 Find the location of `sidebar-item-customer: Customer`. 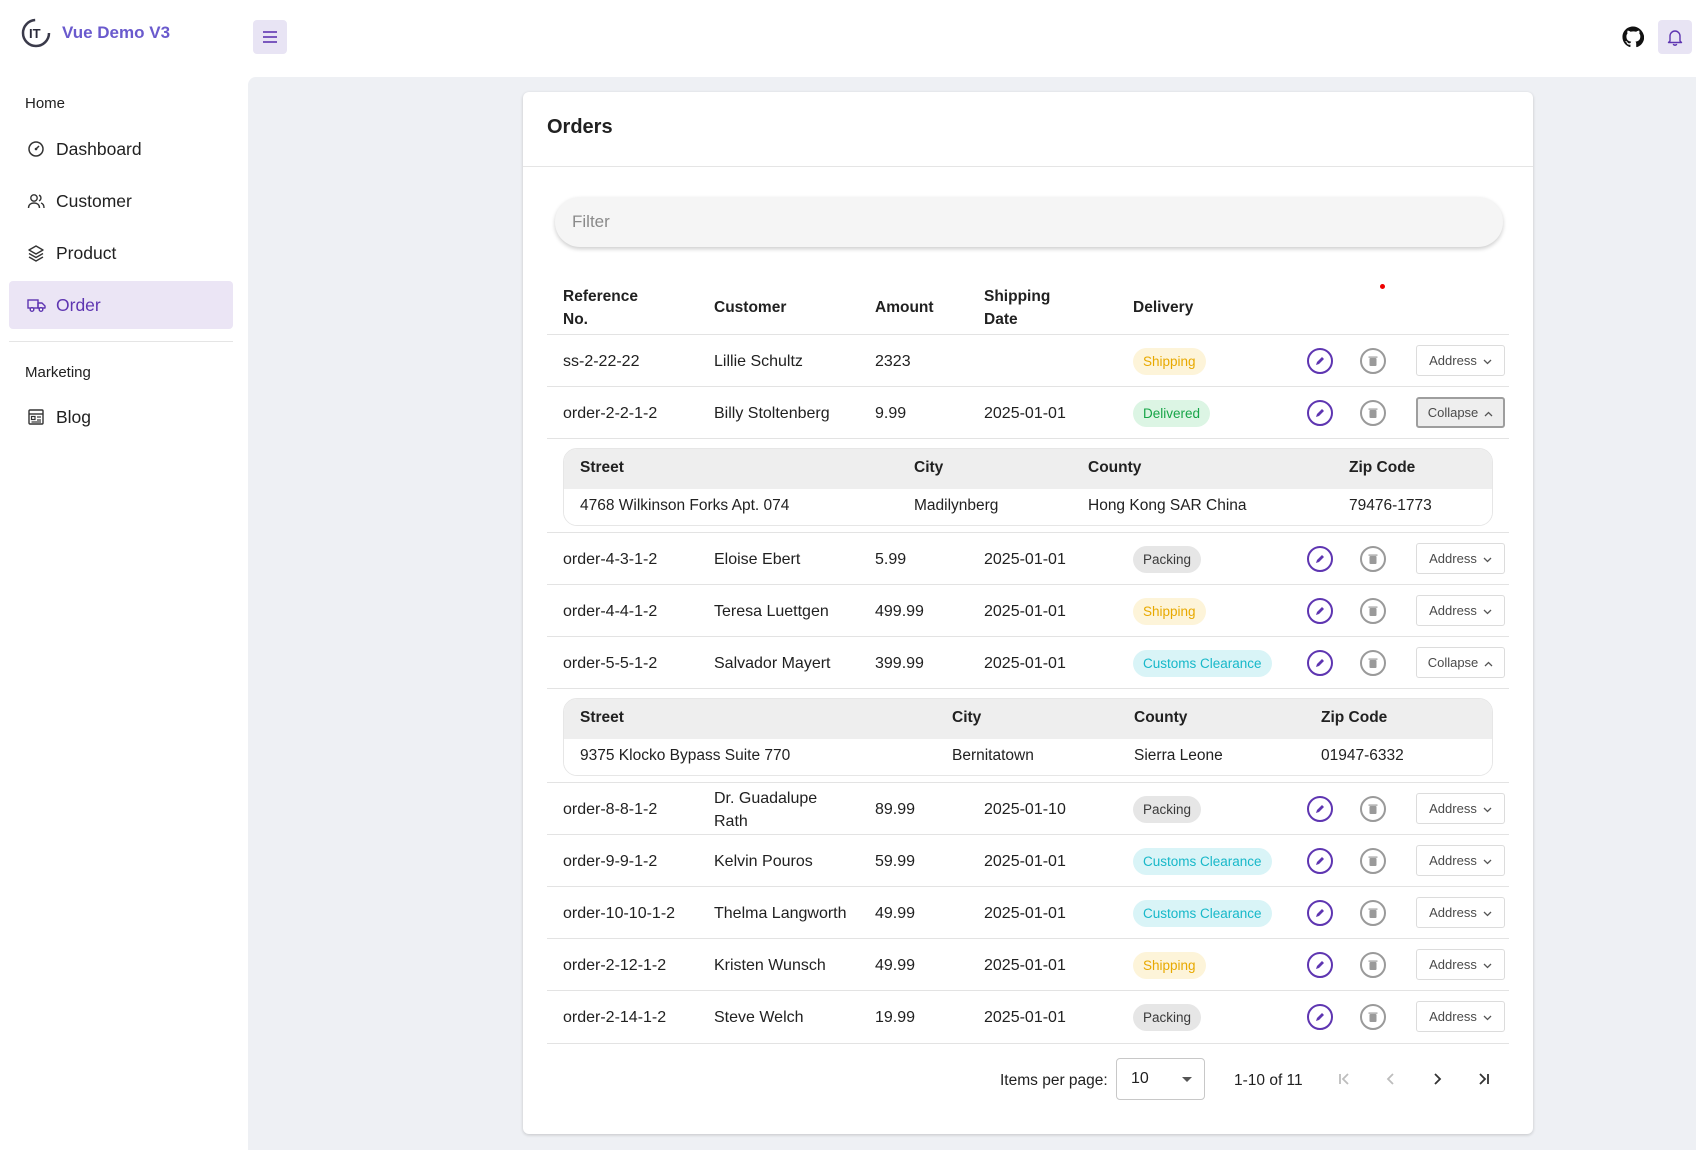

sidebar-item-customer: Customer is located at coordinates (121, 201).